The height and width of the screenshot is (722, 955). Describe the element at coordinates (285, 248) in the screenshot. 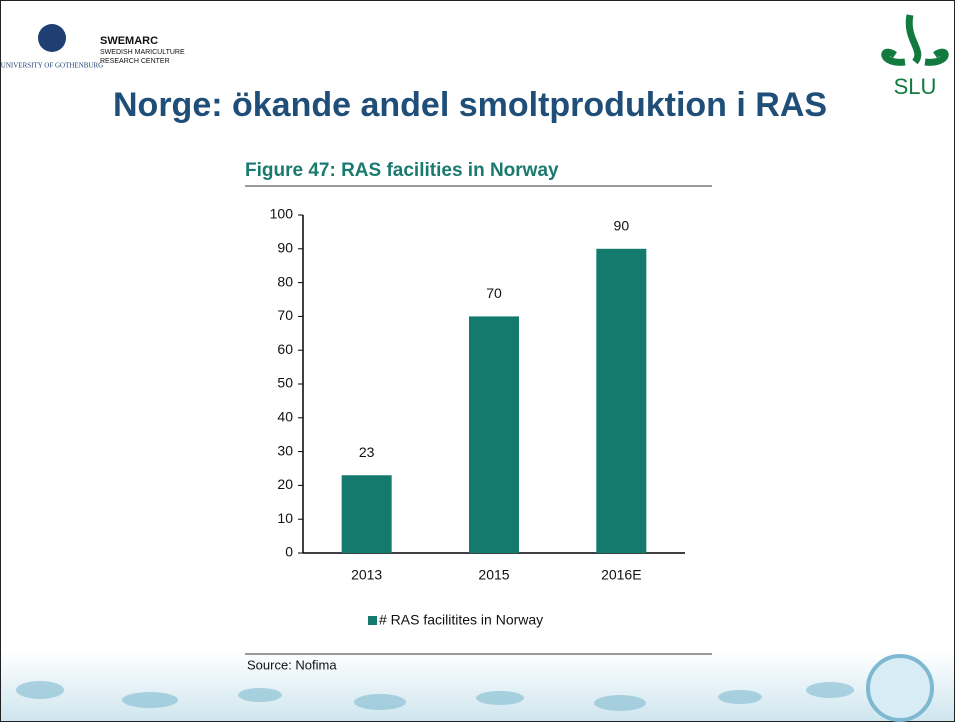

I see `y-tick-label: 90` at that location.